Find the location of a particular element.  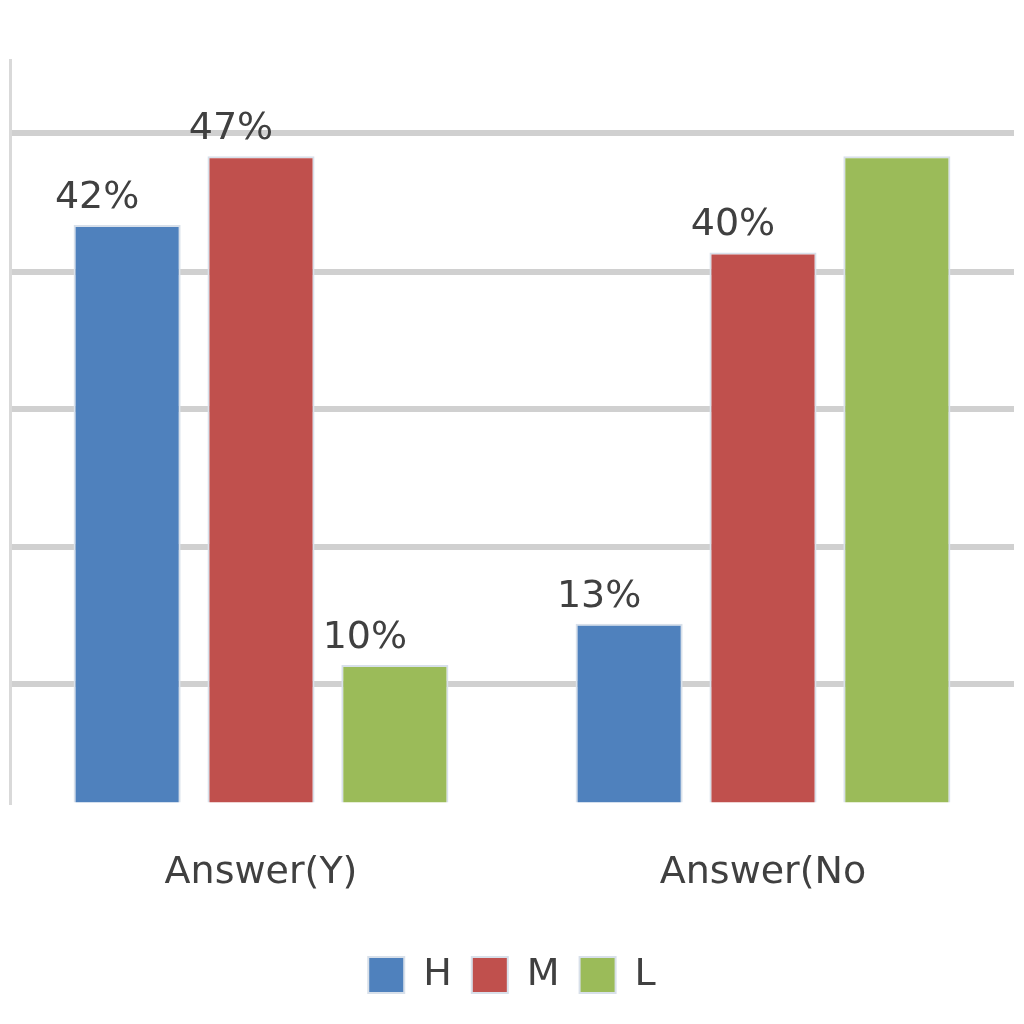

x-tick-label: Answer(Y) is located at coordinates (261, 870).